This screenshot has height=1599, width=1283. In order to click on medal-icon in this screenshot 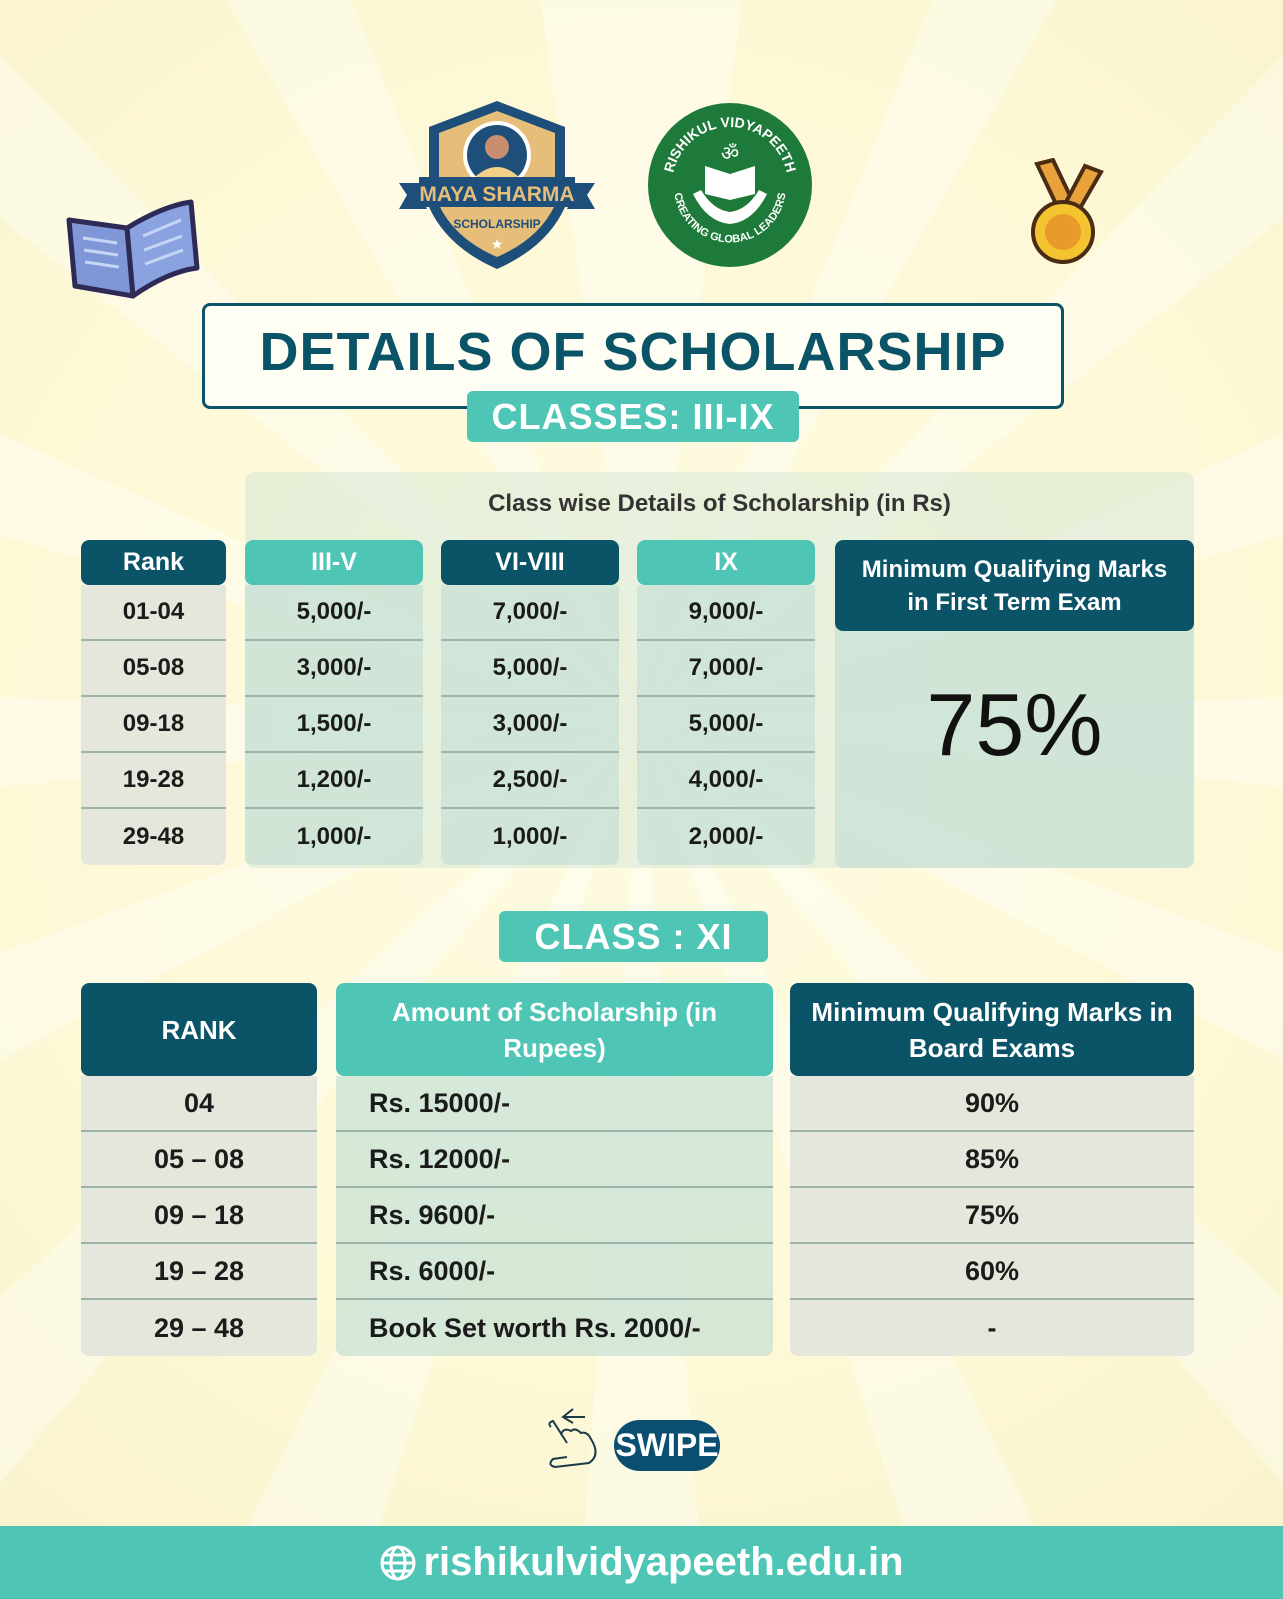, I will do `click(1067, 211)`.